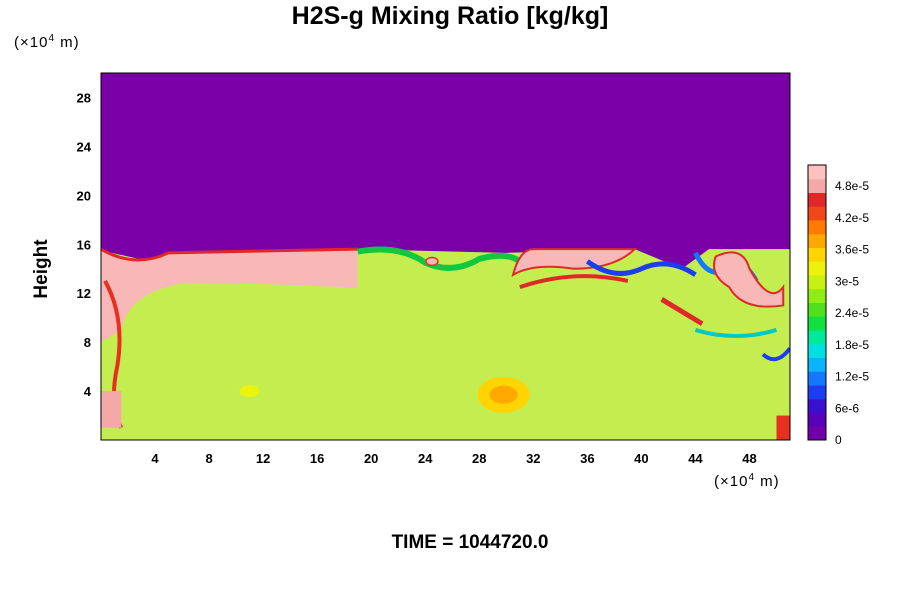 This screenshot has width=900, height=600. What do you see at coordinates (229, 254) in the screenshot?
I see `field-red-edge-left` at bounding box center [229, 254].